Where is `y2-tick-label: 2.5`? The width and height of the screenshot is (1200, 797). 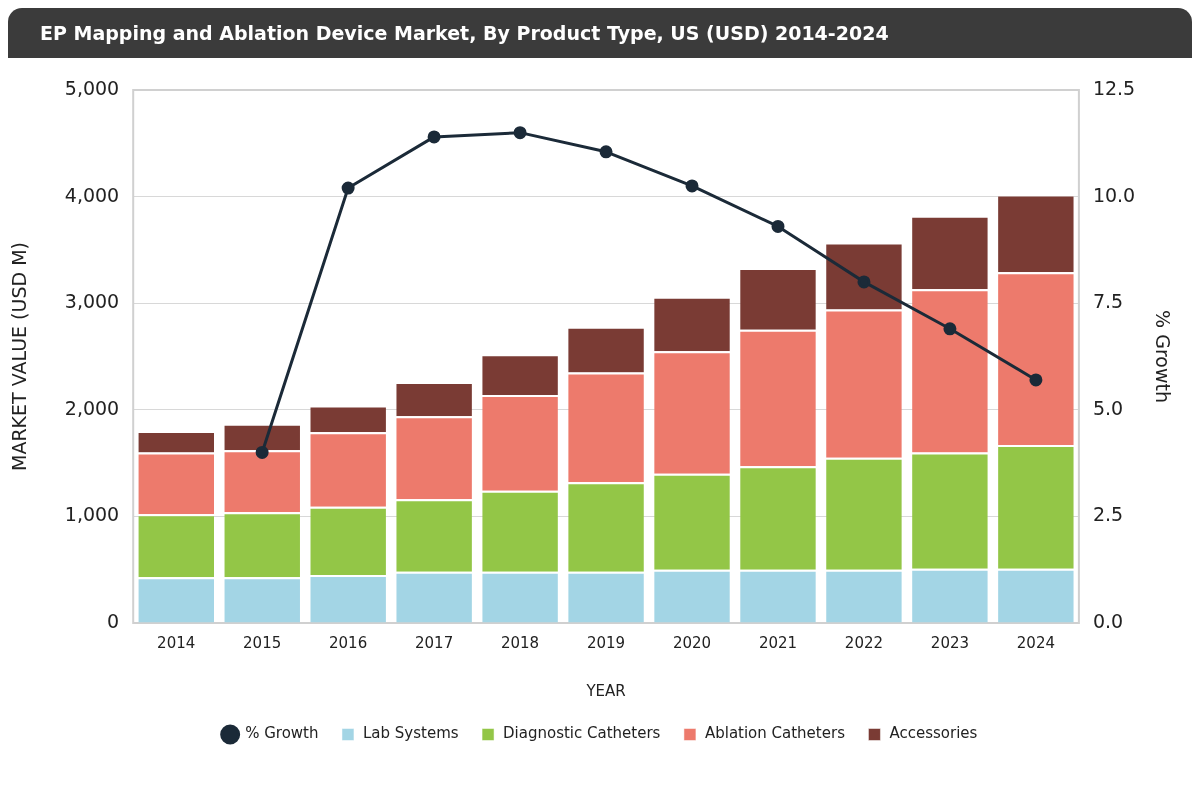
y2-tick-label: 2.5 is located at coordinates (1108, 514).